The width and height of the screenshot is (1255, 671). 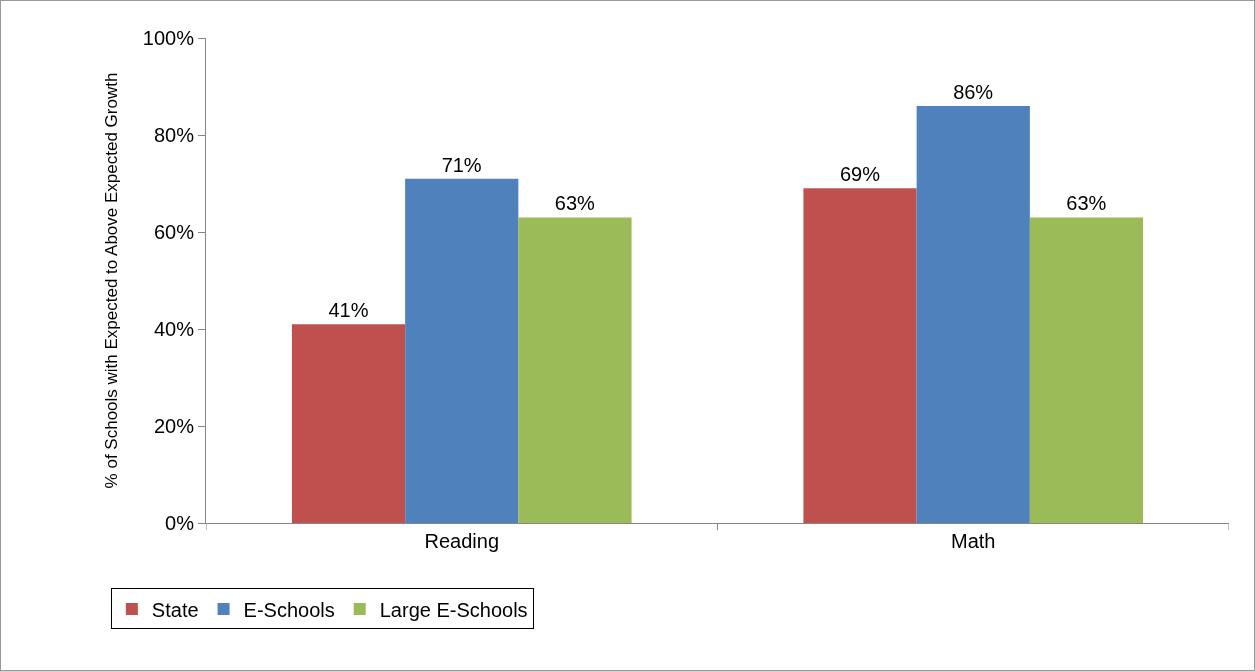 What do you see at coordinates (175, 609) in the screenshot?
I see `legend-label: State` at bounding box center [175, 609].